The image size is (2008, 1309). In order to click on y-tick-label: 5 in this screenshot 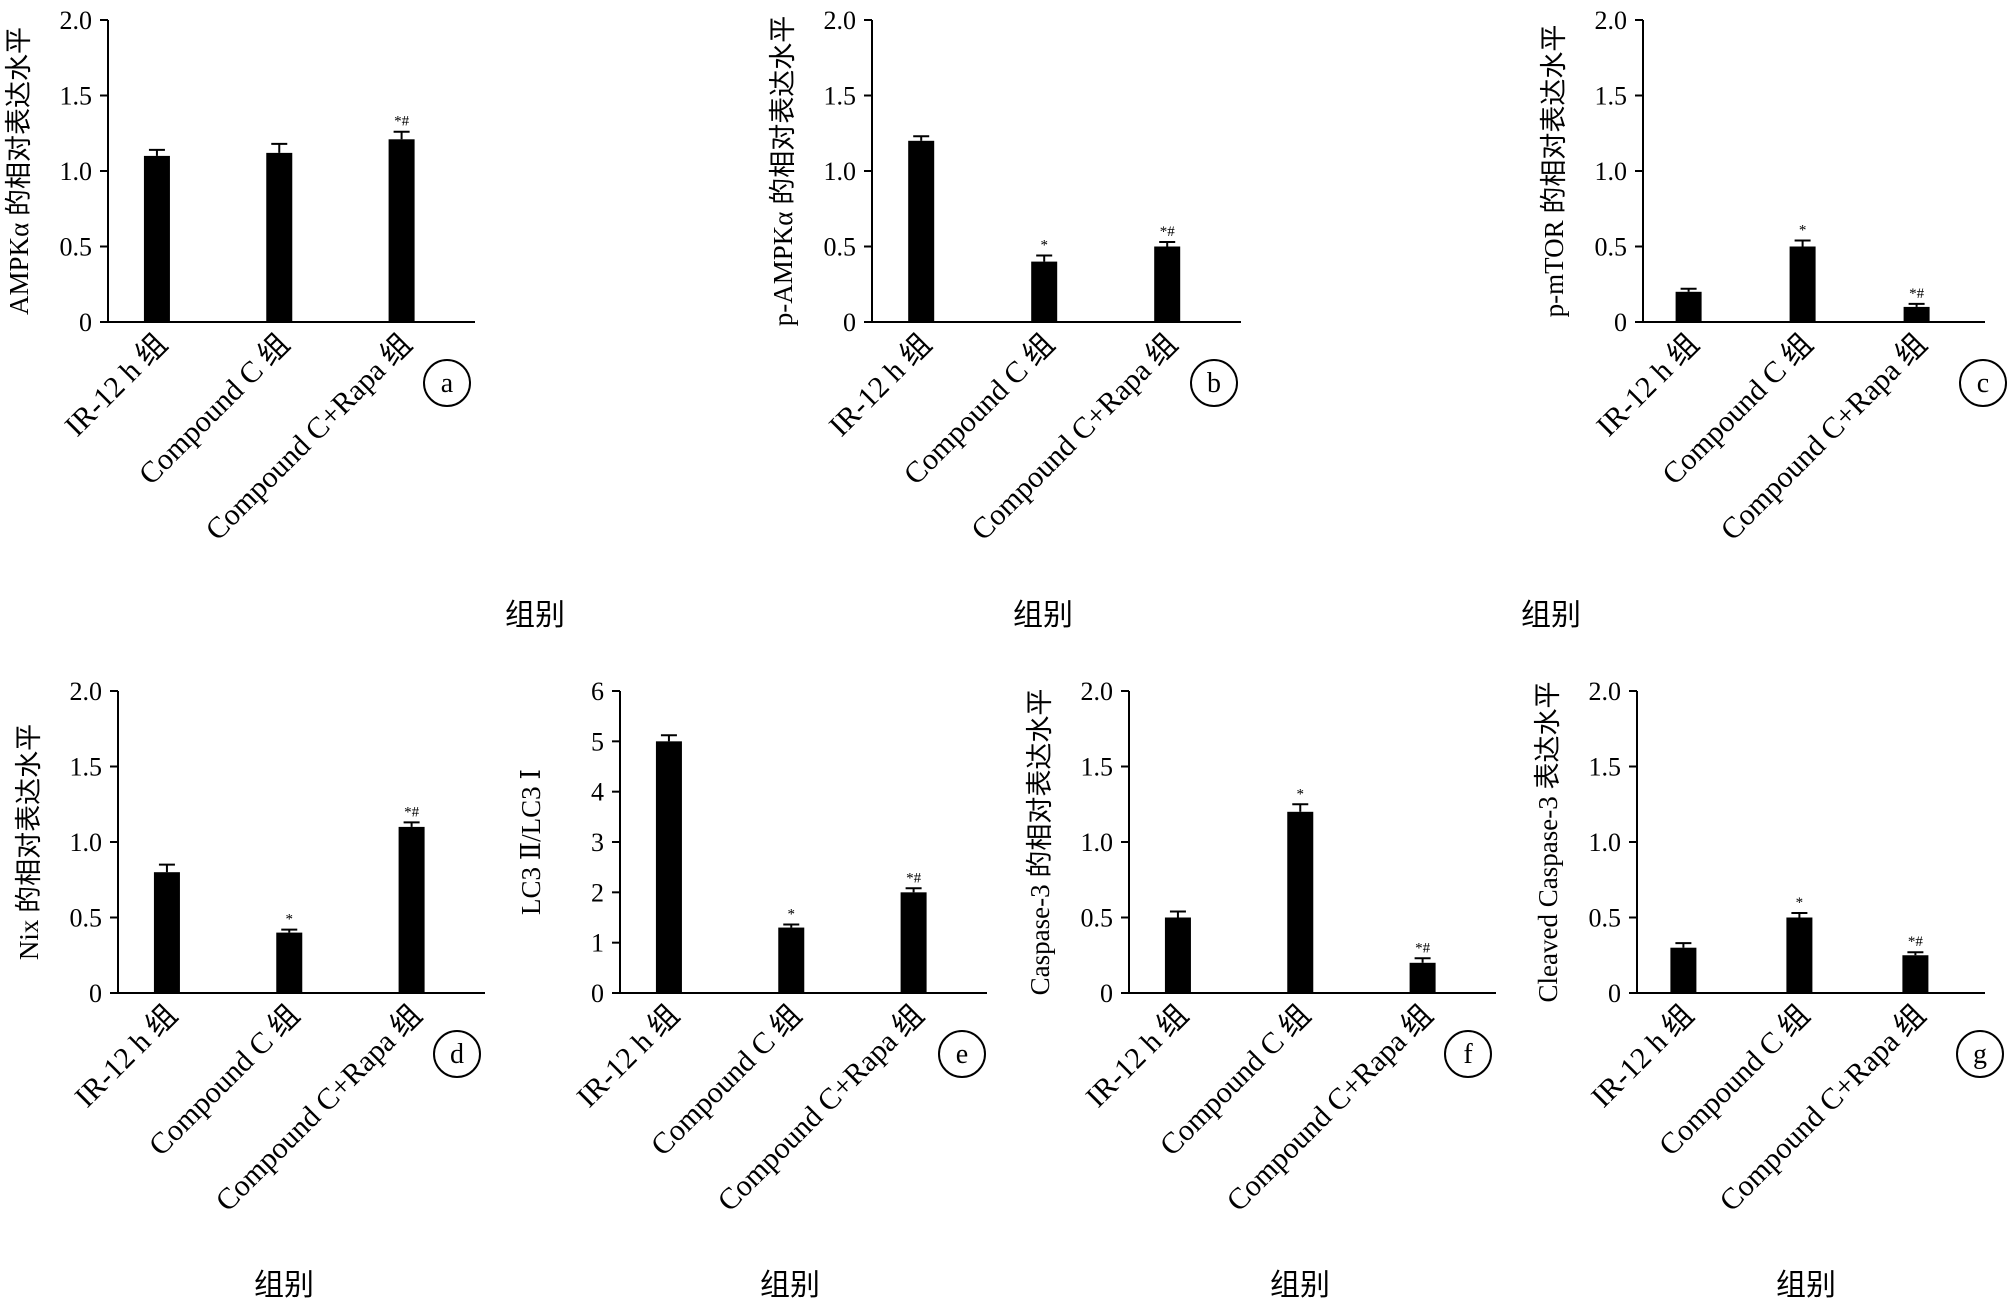, I will do `click(597, 741)`.